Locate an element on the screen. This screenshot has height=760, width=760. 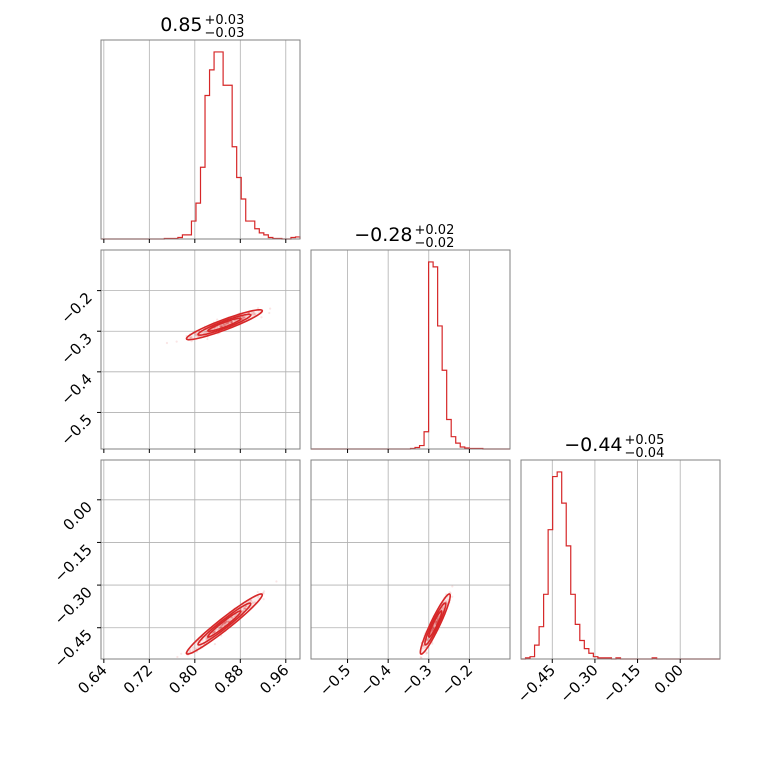
x-tick-label: −0.30 is located at coordinates (579, 683).